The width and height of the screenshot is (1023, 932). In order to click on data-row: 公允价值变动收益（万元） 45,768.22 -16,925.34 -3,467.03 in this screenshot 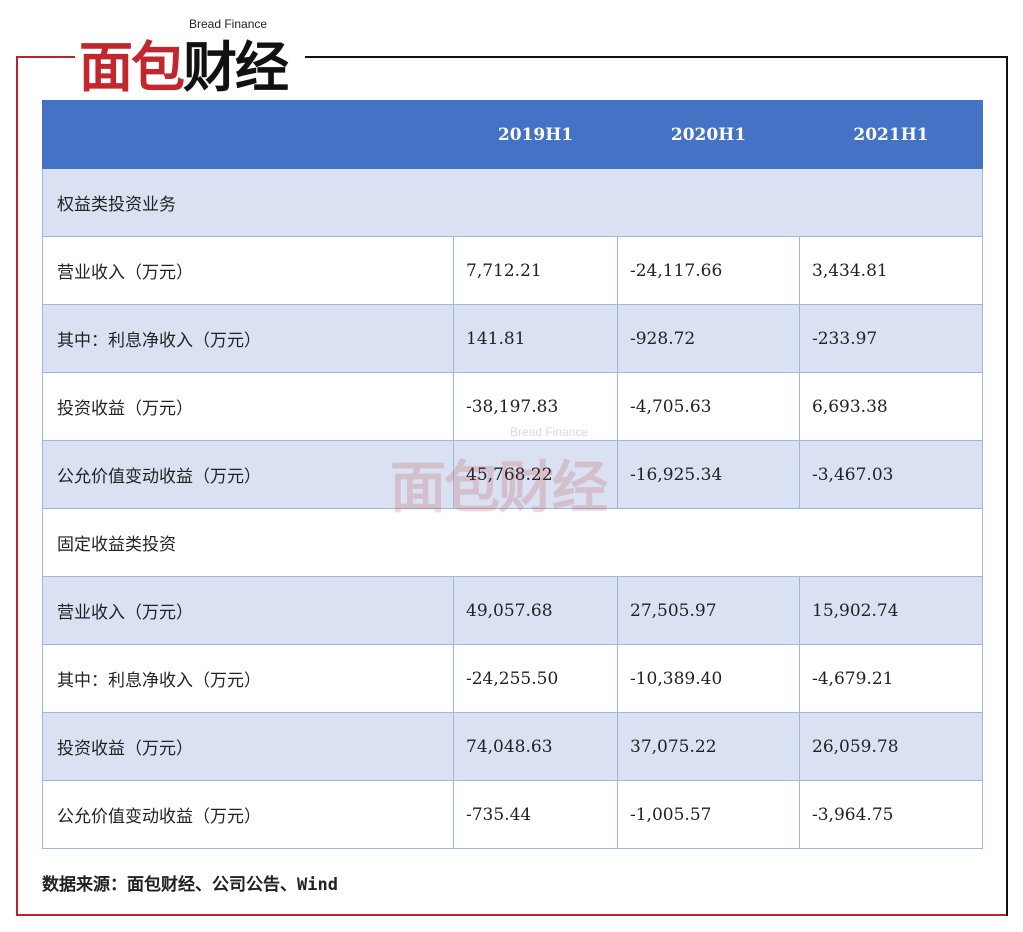, I will do `click(512, 474)`.